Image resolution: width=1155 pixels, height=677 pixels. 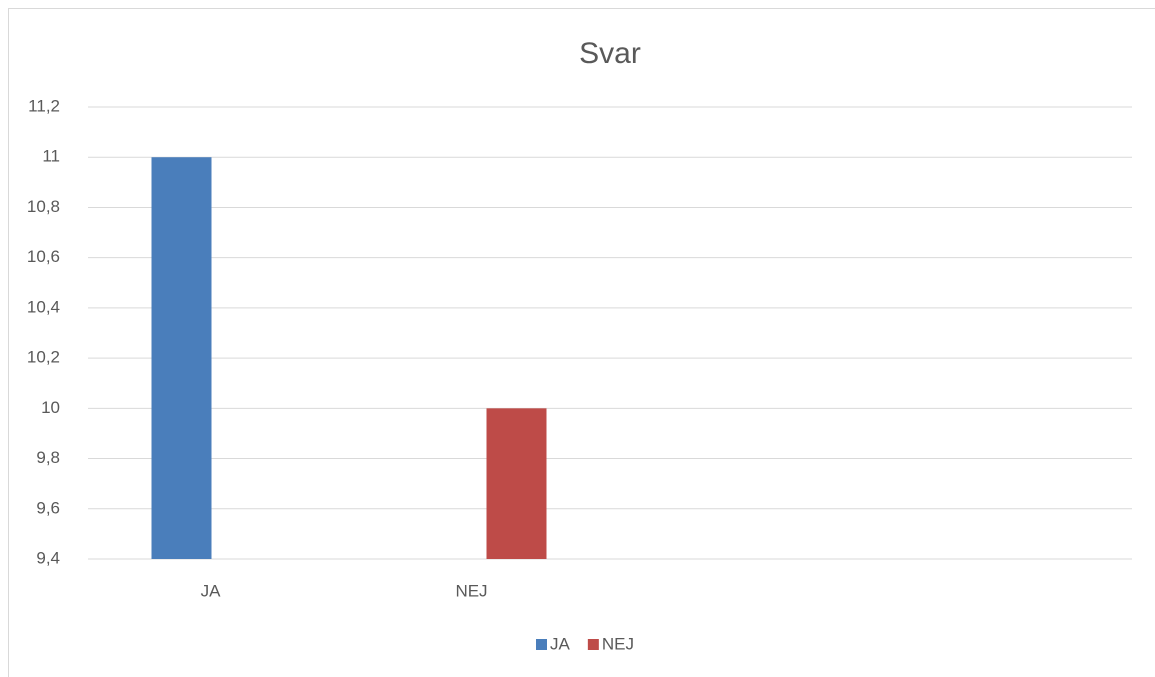 I want to click on y-tick-label: 9,8, so click(x=48, y=457).